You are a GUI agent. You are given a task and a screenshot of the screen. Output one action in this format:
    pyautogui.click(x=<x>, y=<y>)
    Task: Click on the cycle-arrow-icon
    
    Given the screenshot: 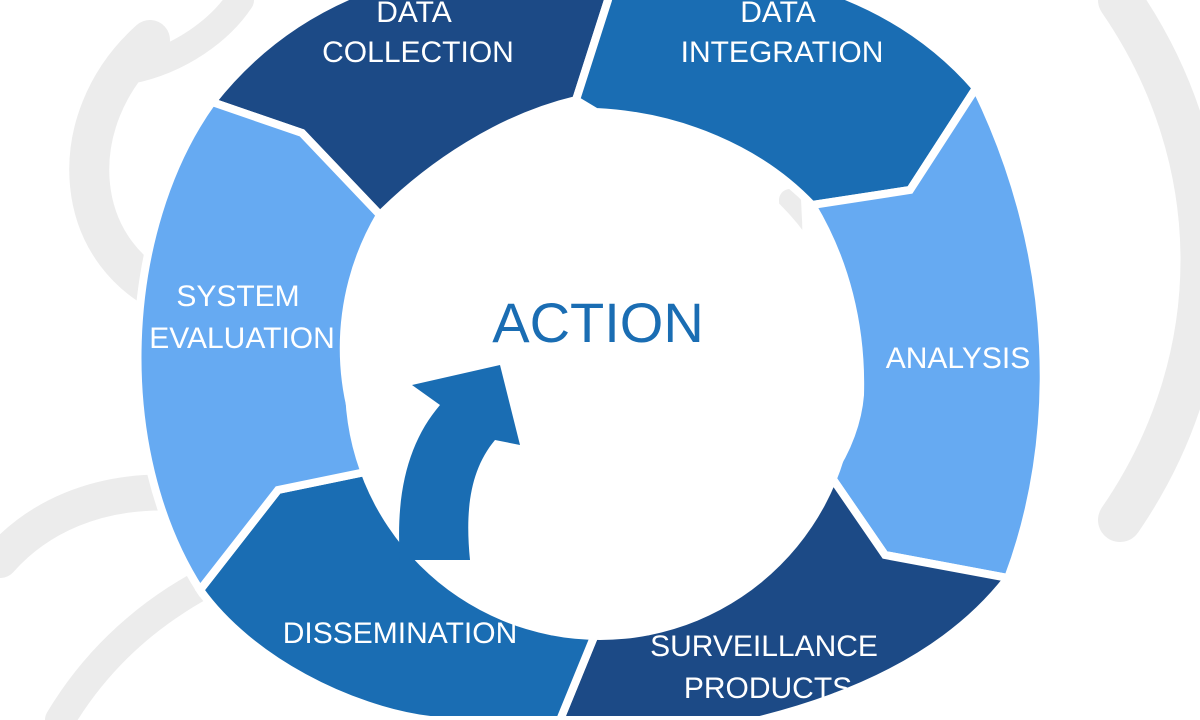 What is the action you would take?
    pyautogui.click(x=459, y=462)
    